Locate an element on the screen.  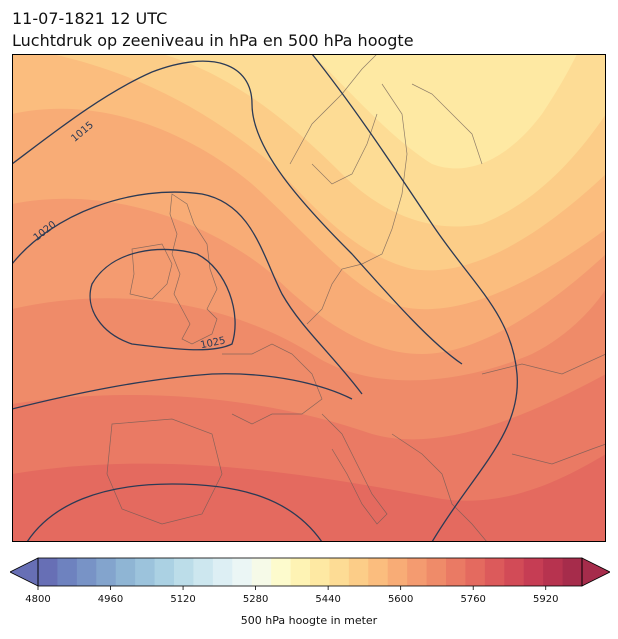
colorbar-tick-label: 5440 is located at coordinates (327, 599).